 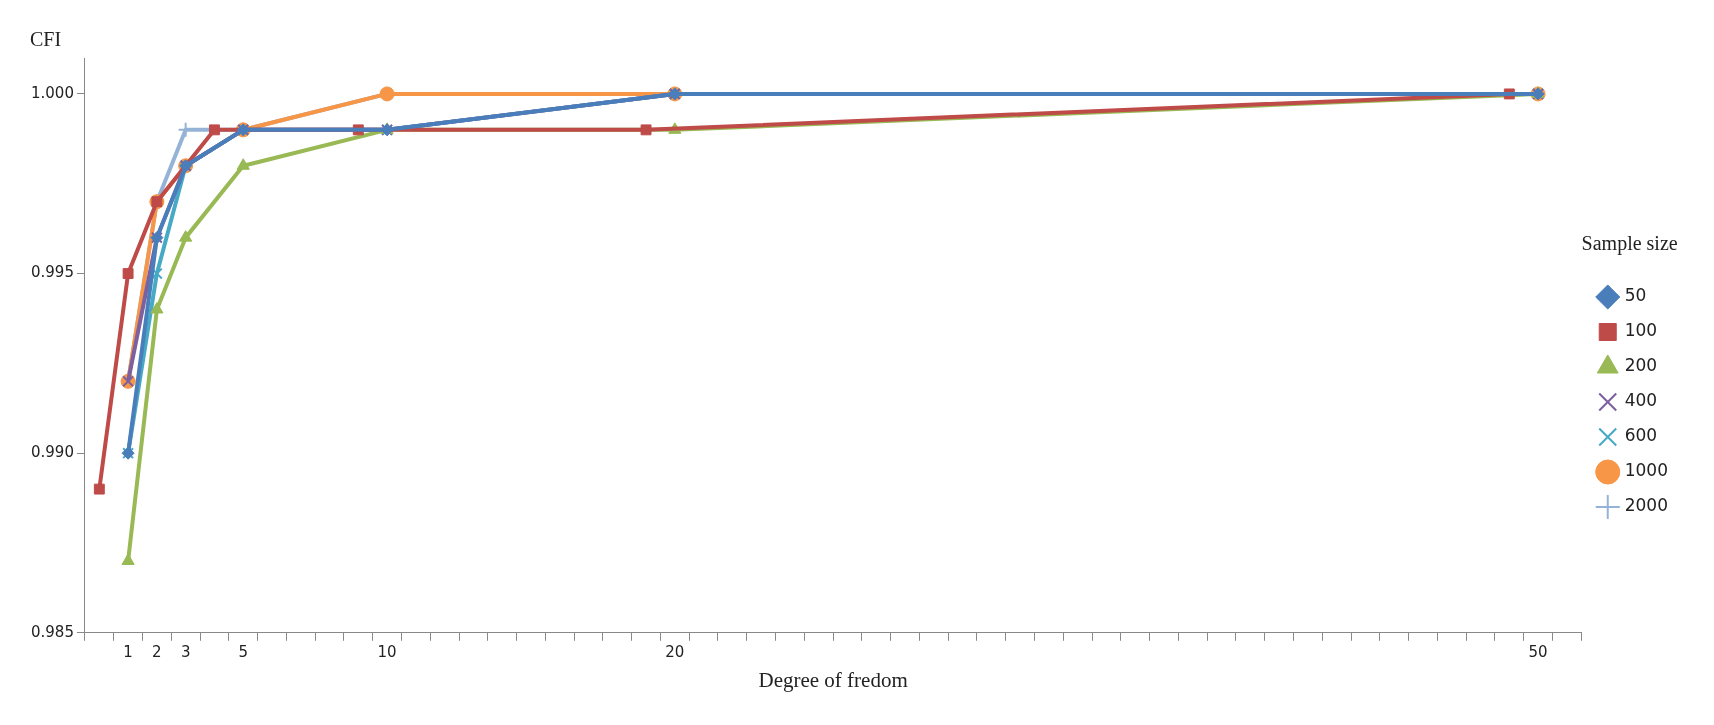 I want to click on y-axis-title: CFI, so click(x=46, y=39).